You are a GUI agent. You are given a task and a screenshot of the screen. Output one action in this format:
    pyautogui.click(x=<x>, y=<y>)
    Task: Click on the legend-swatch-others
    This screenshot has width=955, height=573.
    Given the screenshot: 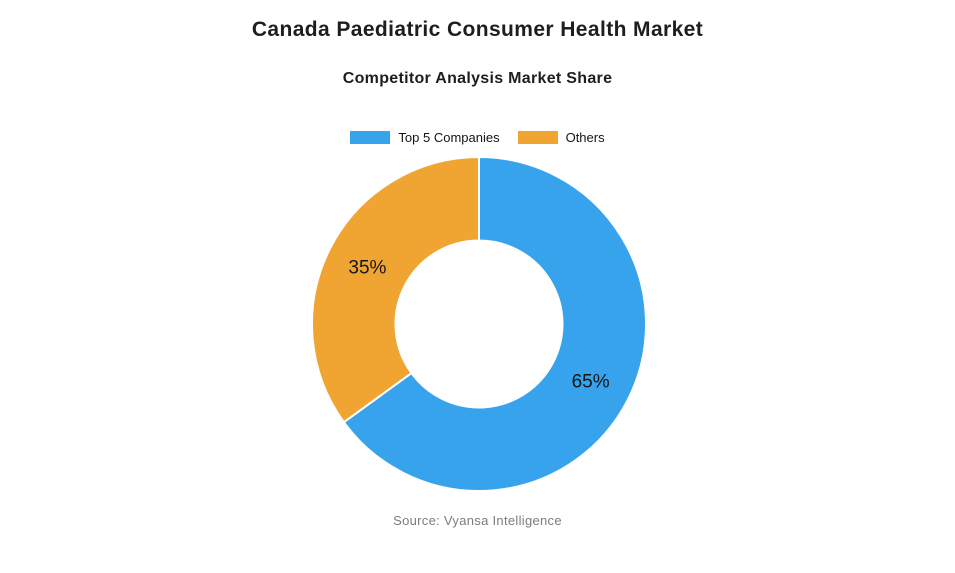 What is the action you would take?
    pyautogui.click(x=537, y=137)
    